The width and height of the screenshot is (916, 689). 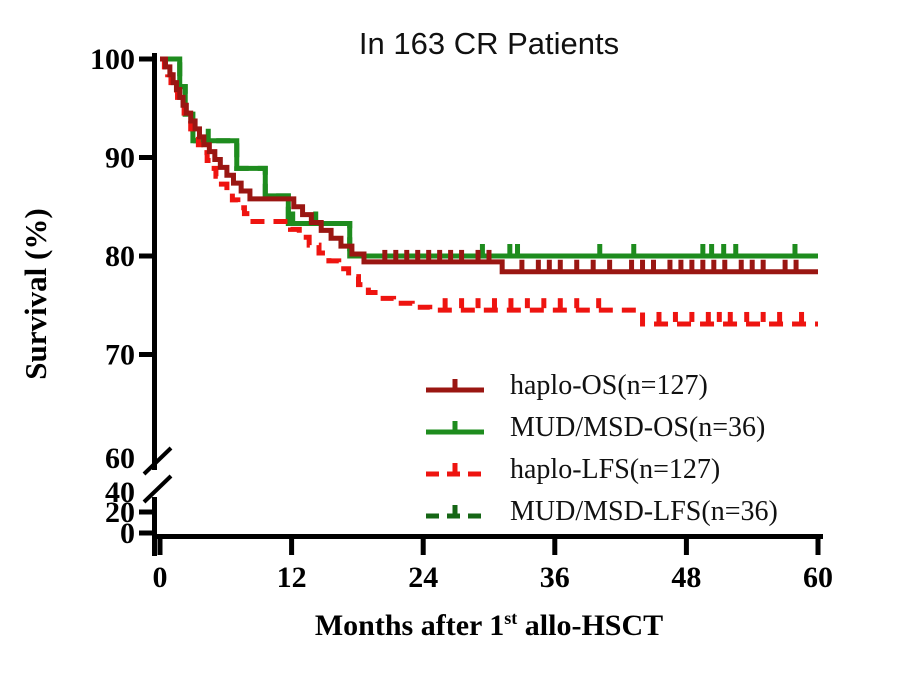 I want to click on y-tick-label: 100, so click(x=112, y=59).